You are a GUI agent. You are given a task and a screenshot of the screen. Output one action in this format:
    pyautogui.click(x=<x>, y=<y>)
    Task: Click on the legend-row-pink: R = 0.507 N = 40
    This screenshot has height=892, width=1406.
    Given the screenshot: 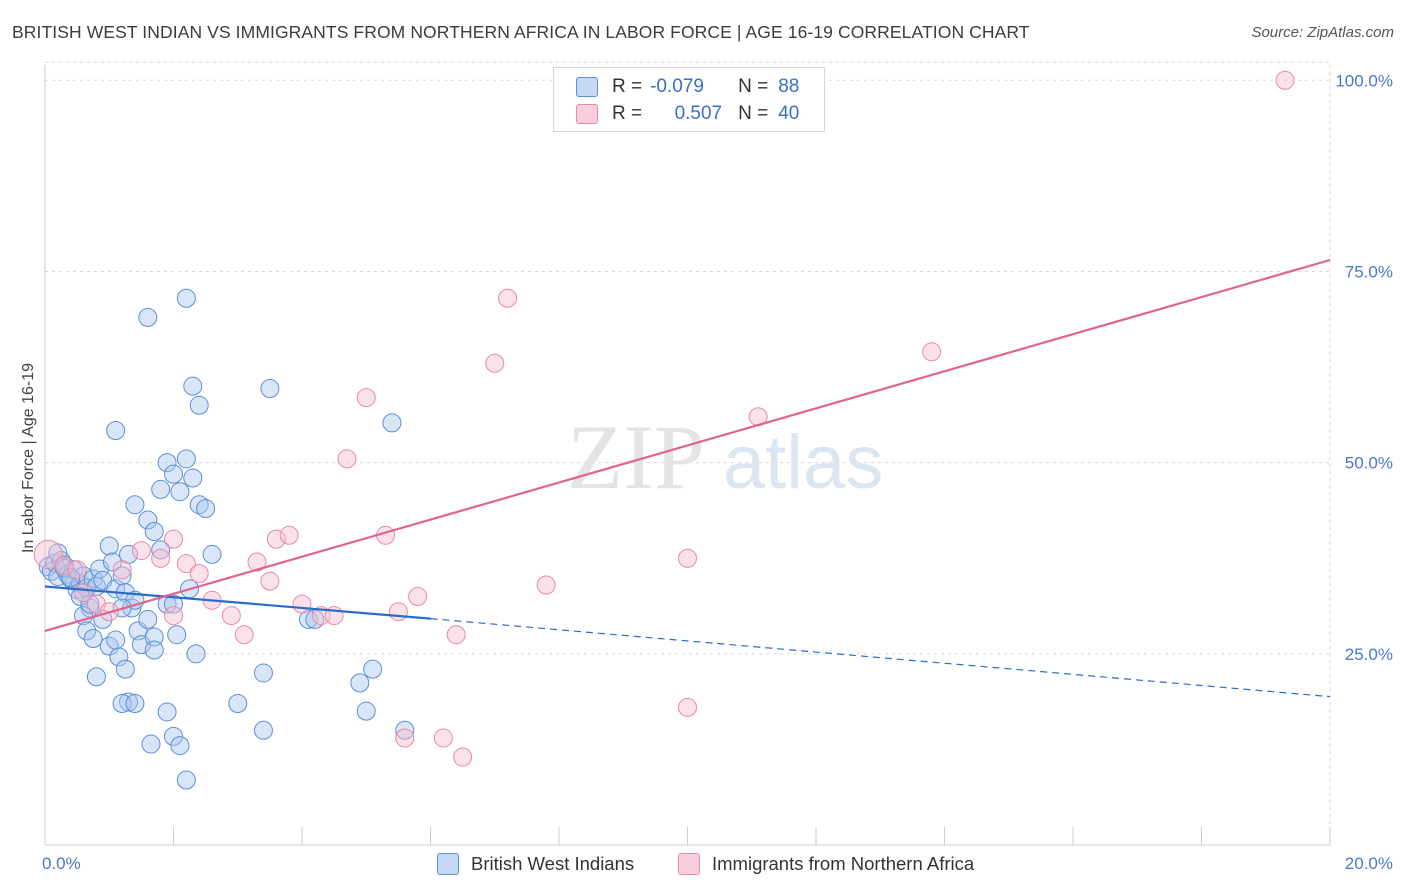 What is the action you would take?
    pyautogui.click(x=687, y=114)
    